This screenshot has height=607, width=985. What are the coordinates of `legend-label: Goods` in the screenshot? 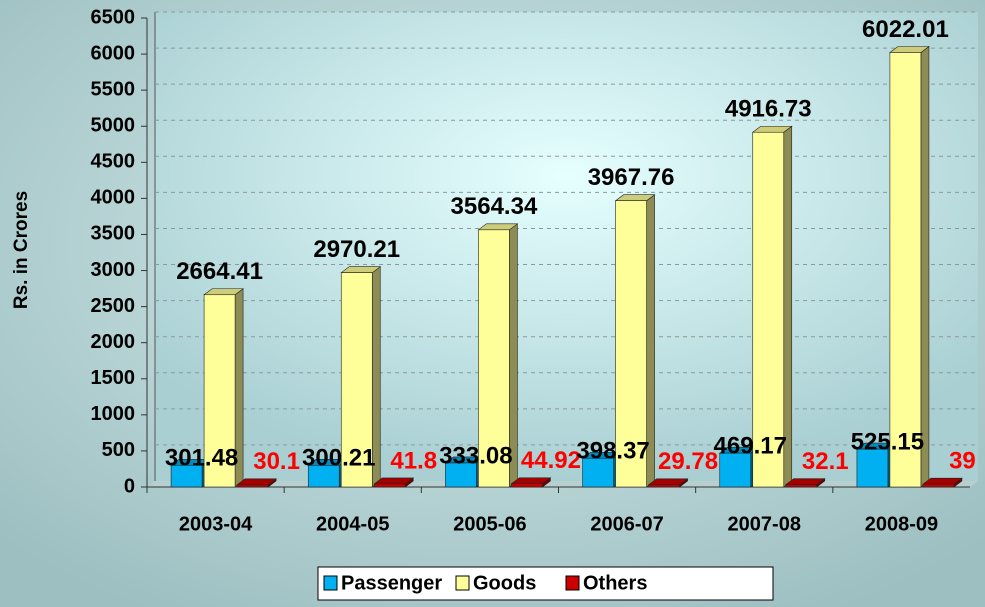 It's located at (504, 583).